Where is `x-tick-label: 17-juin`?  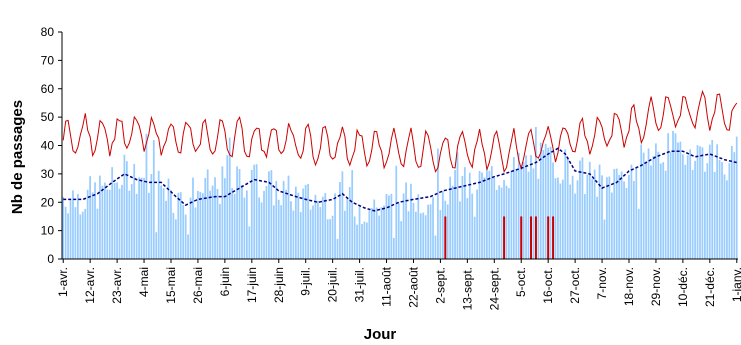 x-tick-label: 17-juin is located at coordinates (252, 285).